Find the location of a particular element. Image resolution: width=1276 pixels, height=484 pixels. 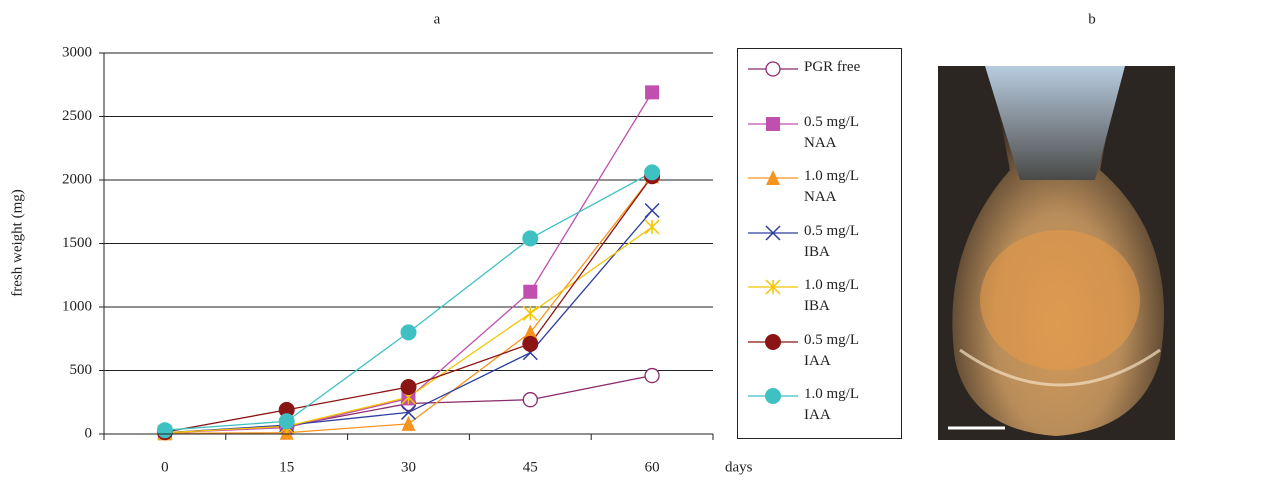

x-tick-label: 0 is located at coordinates (165, 467).